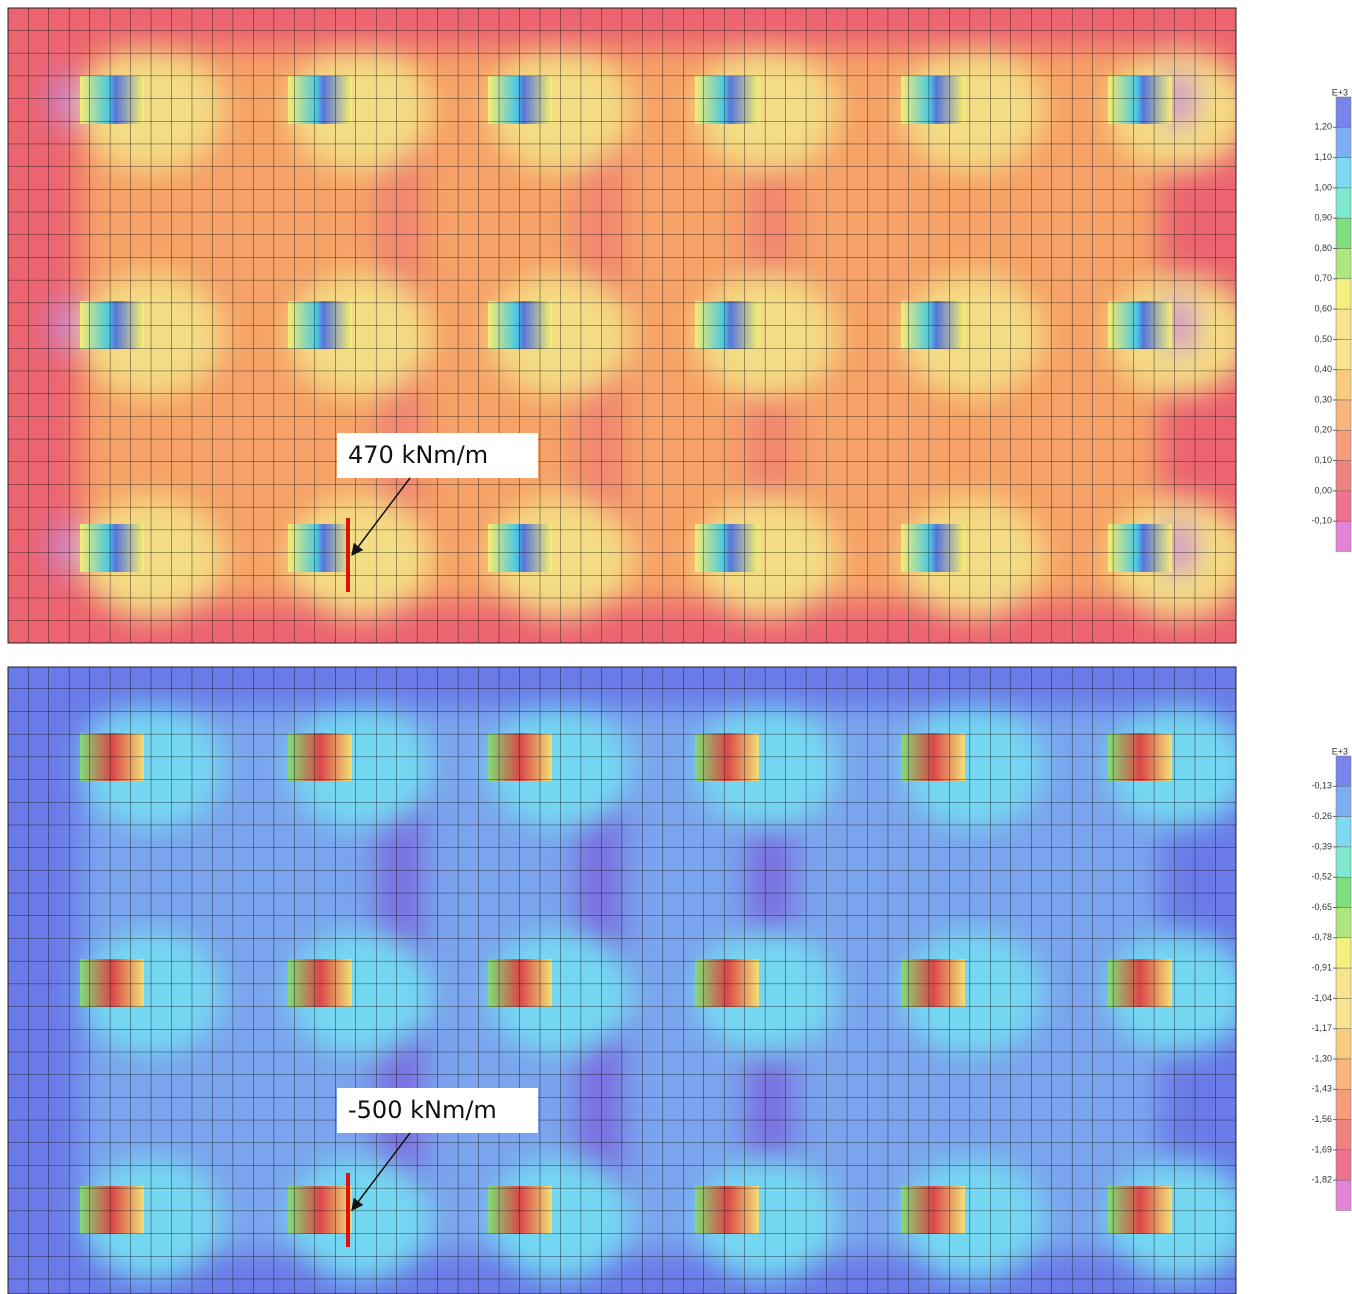  What do you see at coordinates (1321, 1119) in the screenshot?
I see `legend-label: -1,56` at bounding box center [1321, 1119].